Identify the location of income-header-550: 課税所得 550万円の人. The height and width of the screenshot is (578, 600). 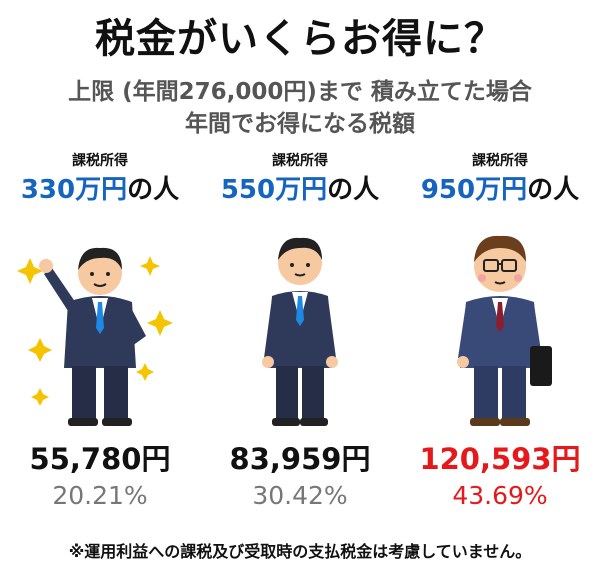
(300, 179).